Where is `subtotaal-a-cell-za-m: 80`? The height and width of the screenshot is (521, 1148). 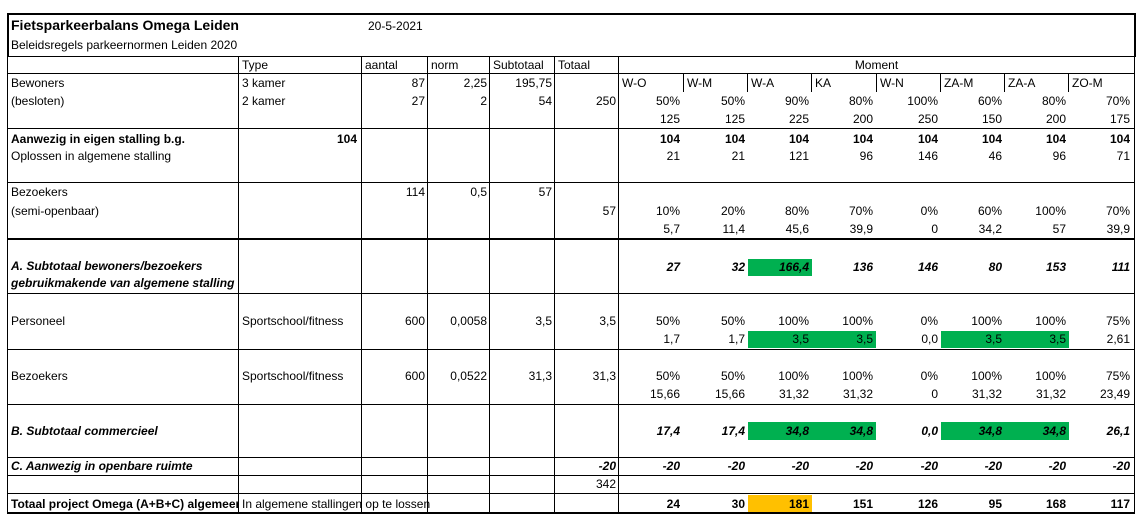
subtotaal-a-cell-za-m: 80 is located at coordinates (995, 267).